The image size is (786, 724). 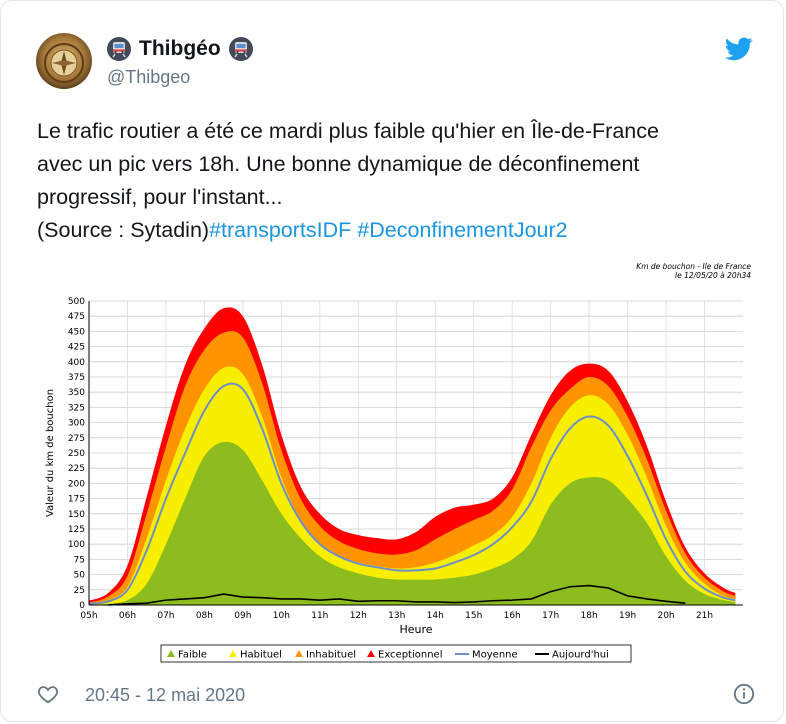 What do you see at coordinates (79, 560) in the screenshot?
I see `y-tick-label: 75` at bounding box center [79, 560].